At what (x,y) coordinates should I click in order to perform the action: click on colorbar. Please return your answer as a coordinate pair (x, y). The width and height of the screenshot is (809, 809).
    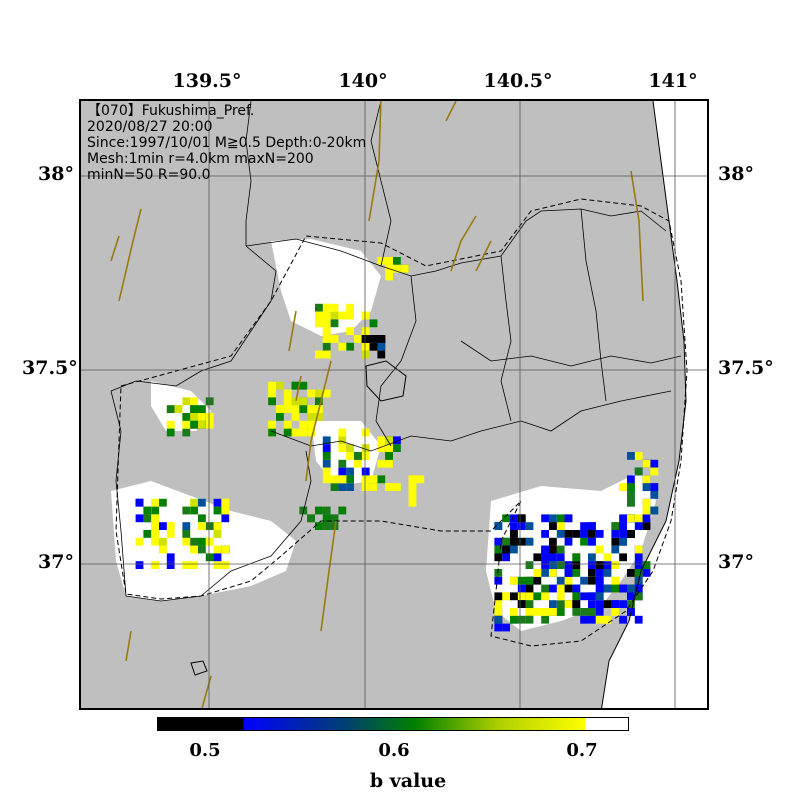
    Looking at the image, I should click on (393, 724).